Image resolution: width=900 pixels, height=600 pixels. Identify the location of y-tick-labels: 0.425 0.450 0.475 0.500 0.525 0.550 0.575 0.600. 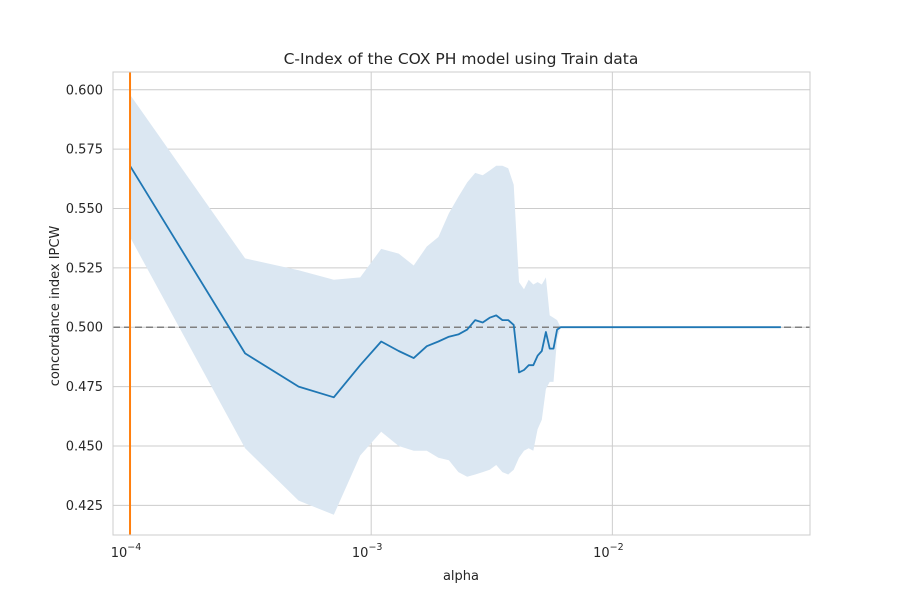
(84, 298).